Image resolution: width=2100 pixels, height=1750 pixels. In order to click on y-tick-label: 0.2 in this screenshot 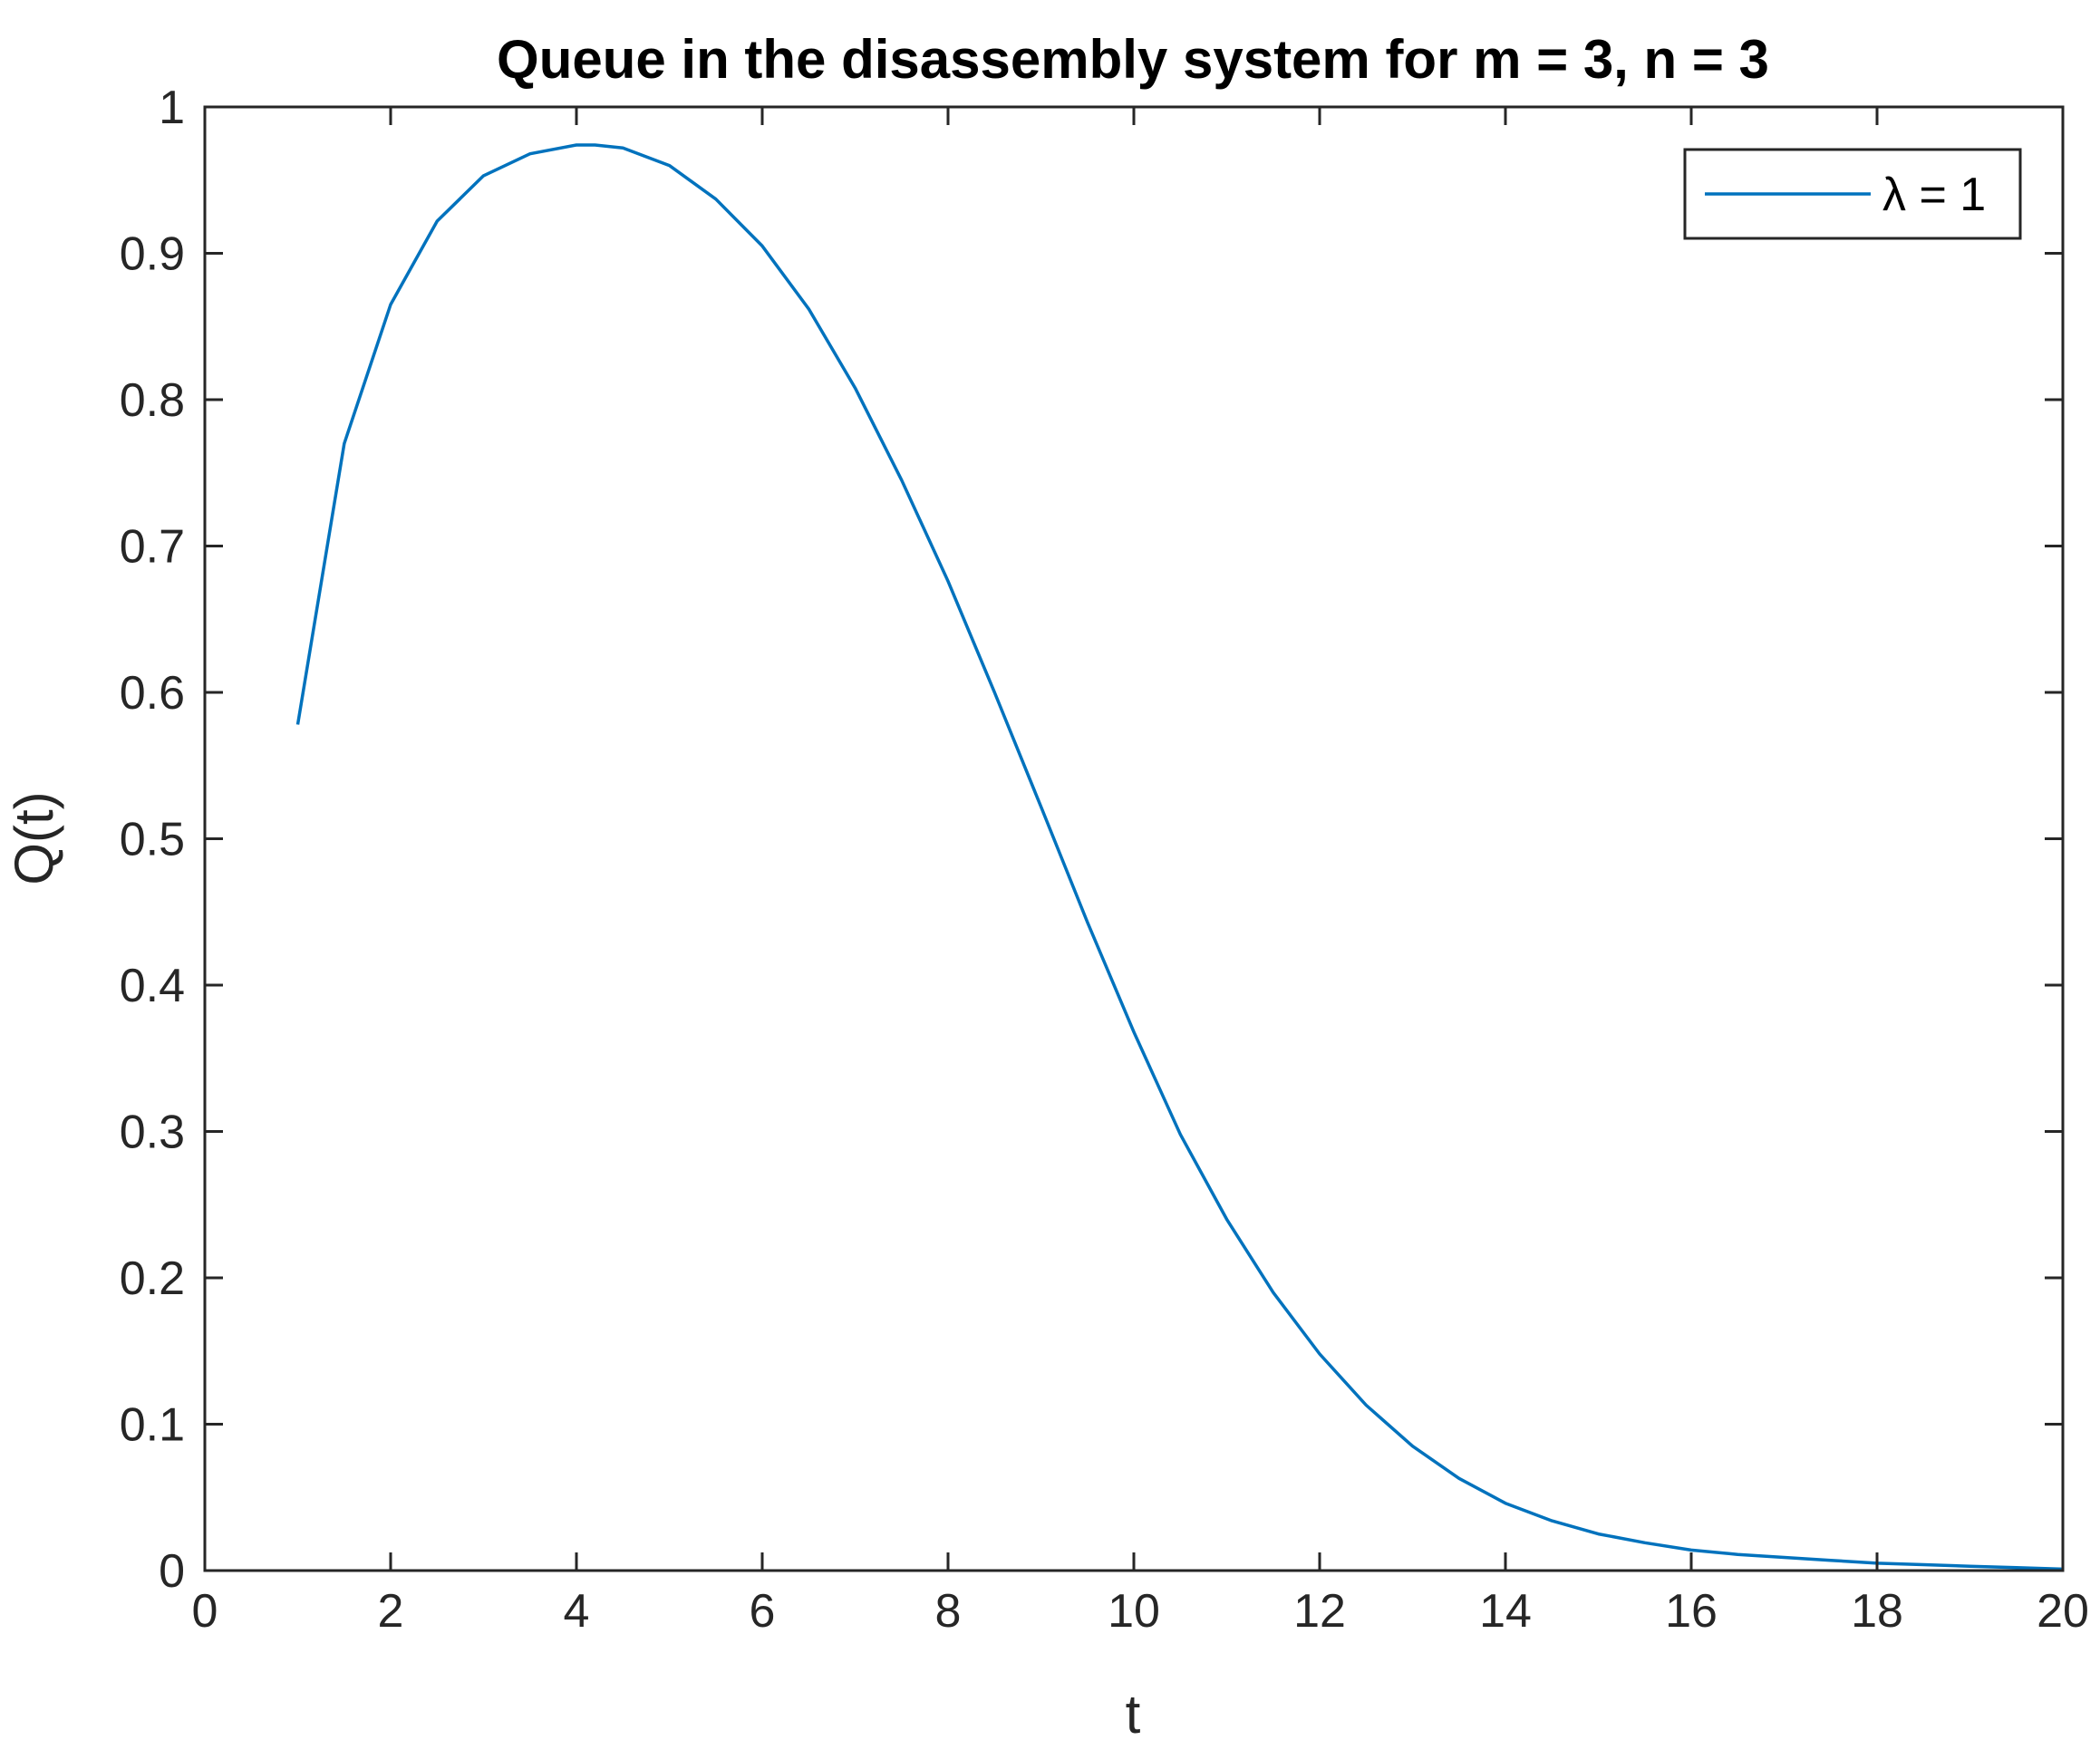, I will do `click(152, 1278)`.